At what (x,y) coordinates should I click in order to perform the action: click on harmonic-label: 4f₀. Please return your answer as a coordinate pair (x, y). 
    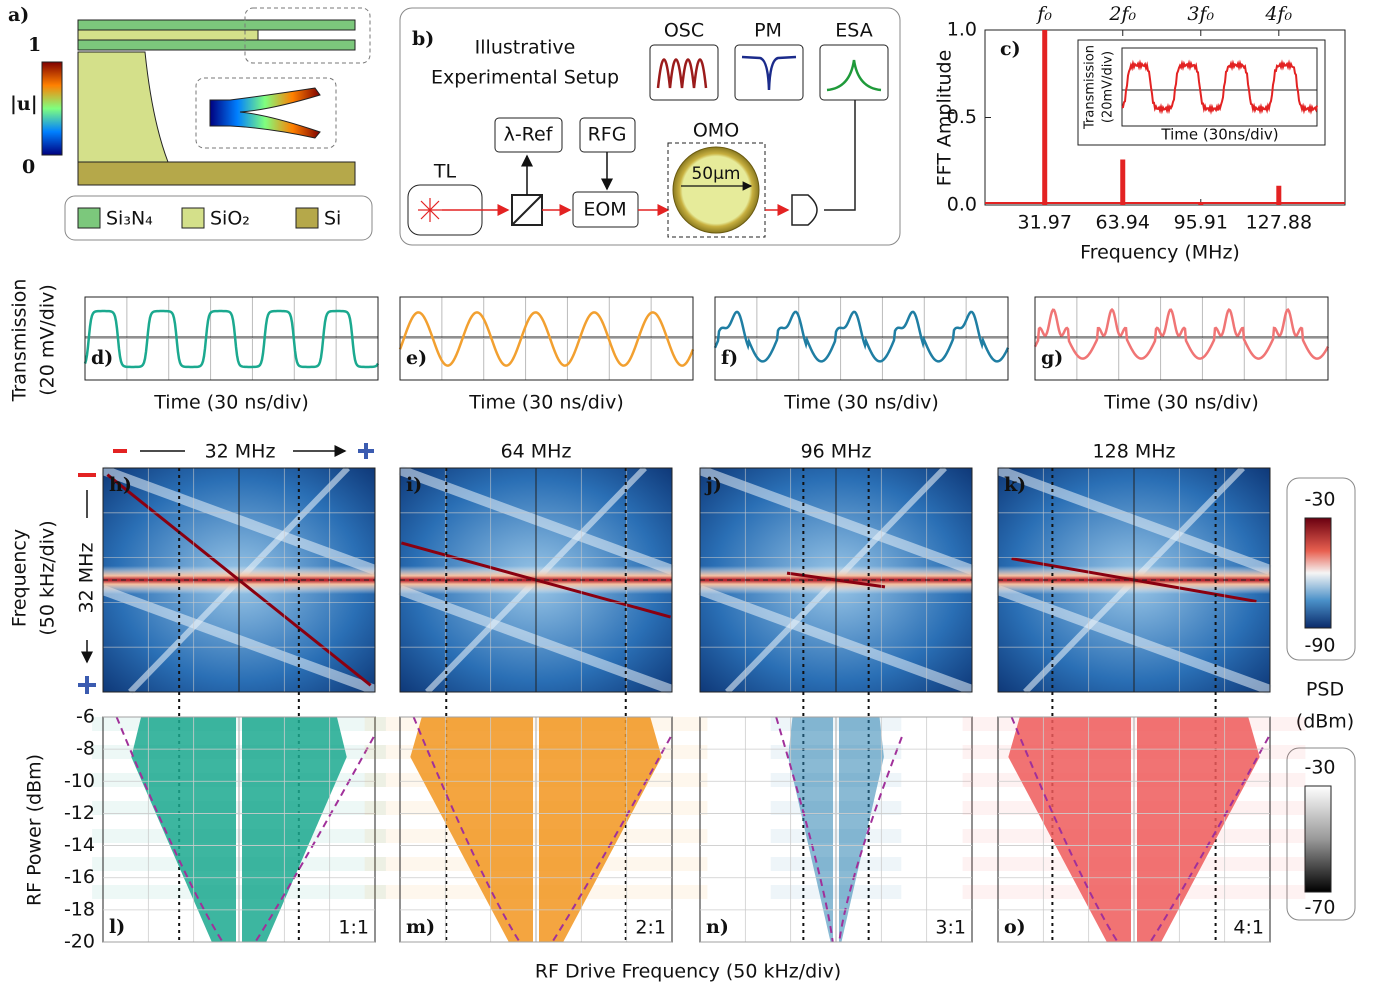
    Looking at the image, I should click on (1278, 14).